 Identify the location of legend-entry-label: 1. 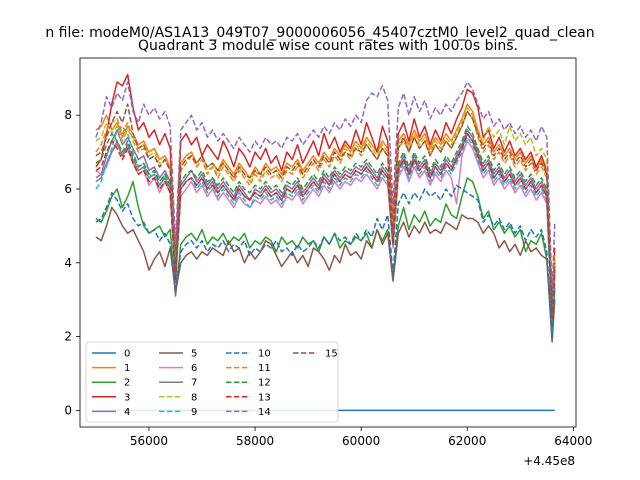
(127, 368).